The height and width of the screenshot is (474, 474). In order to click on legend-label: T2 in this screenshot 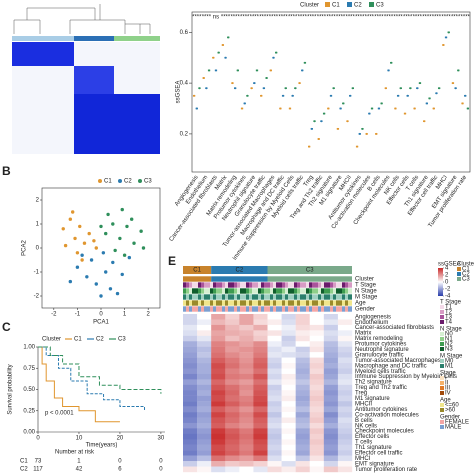, I will do `click(449, 313)`.